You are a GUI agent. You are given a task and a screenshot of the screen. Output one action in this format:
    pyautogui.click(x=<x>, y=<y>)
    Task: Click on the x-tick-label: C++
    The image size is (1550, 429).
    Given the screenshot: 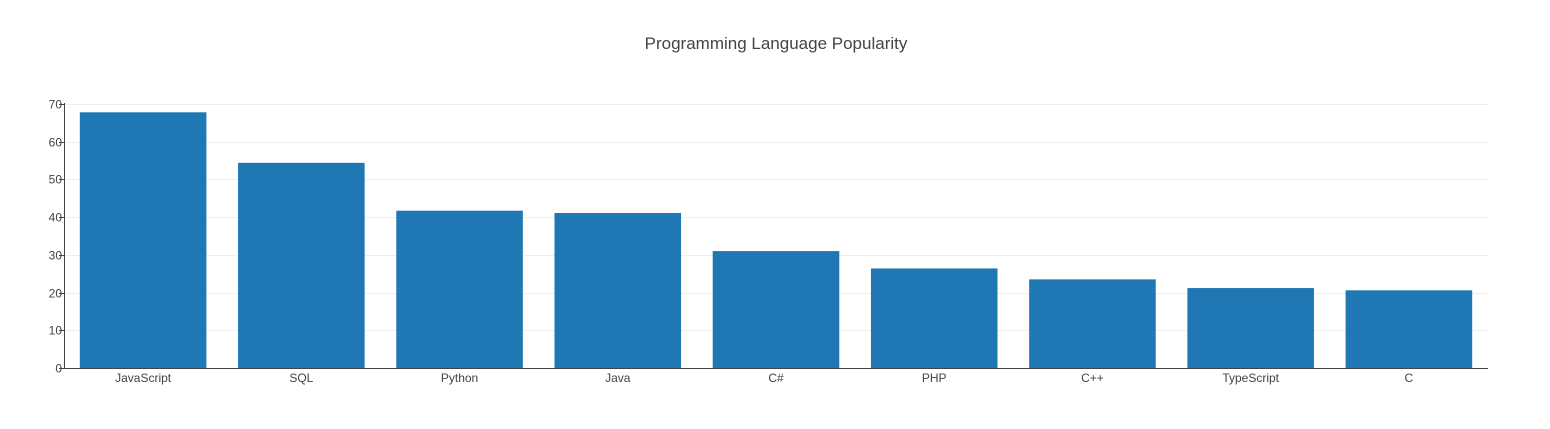 What is the action you would take?
    pyautogui.click(x=1092, y=378)
    